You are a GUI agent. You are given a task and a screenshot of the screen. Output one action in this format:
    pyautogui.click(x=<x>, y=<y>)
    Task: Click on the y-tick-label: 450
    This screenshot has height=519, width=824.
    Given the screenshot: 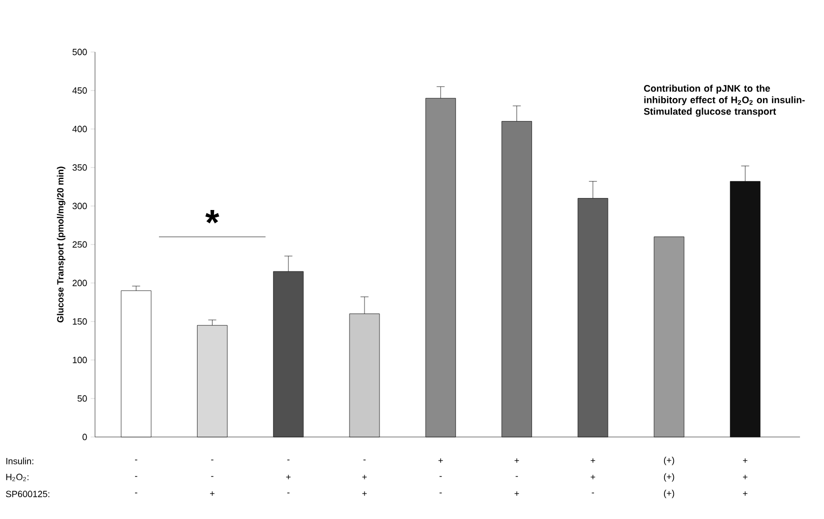 What is the action you would take?
    pyautogui.click(x=79, y=90)
    